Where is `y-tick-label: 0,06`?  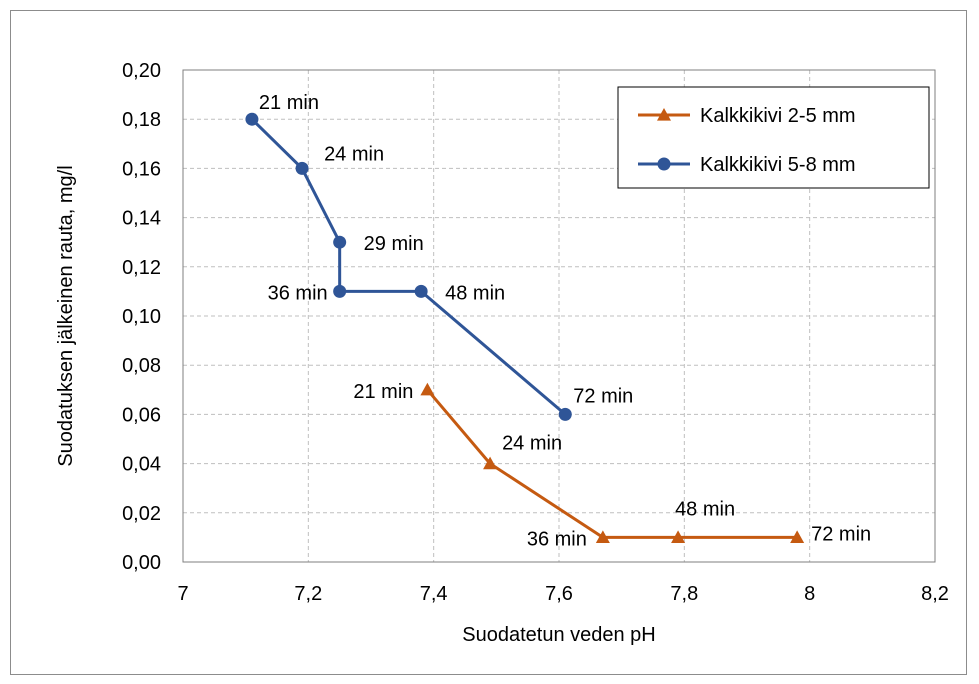
y-tick-label: 0,06 is located at coordinates (141, 415).